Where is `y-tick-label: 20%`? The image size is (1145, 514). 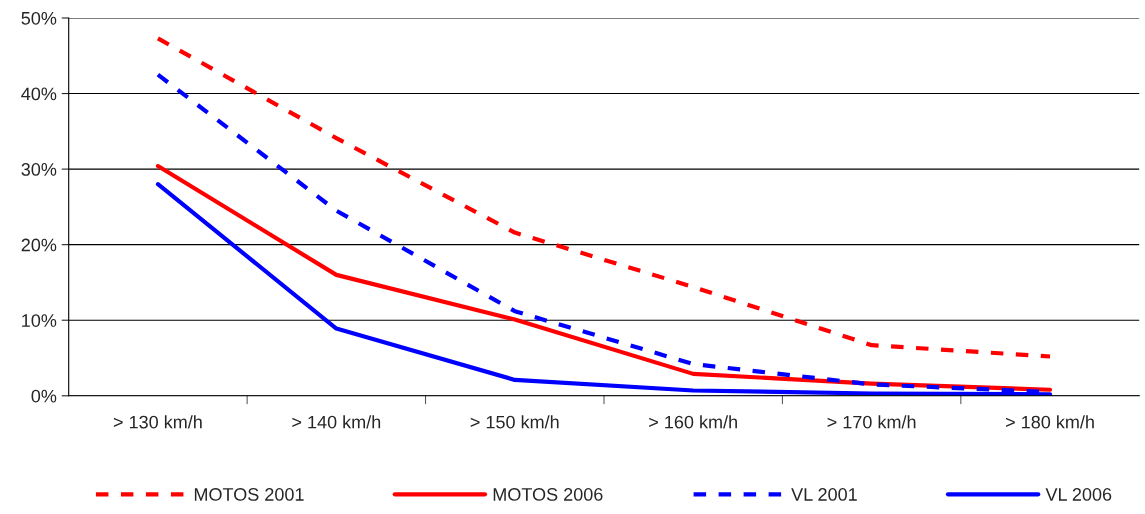
y-tick-label: 20% is located at coordinates (39, 245).